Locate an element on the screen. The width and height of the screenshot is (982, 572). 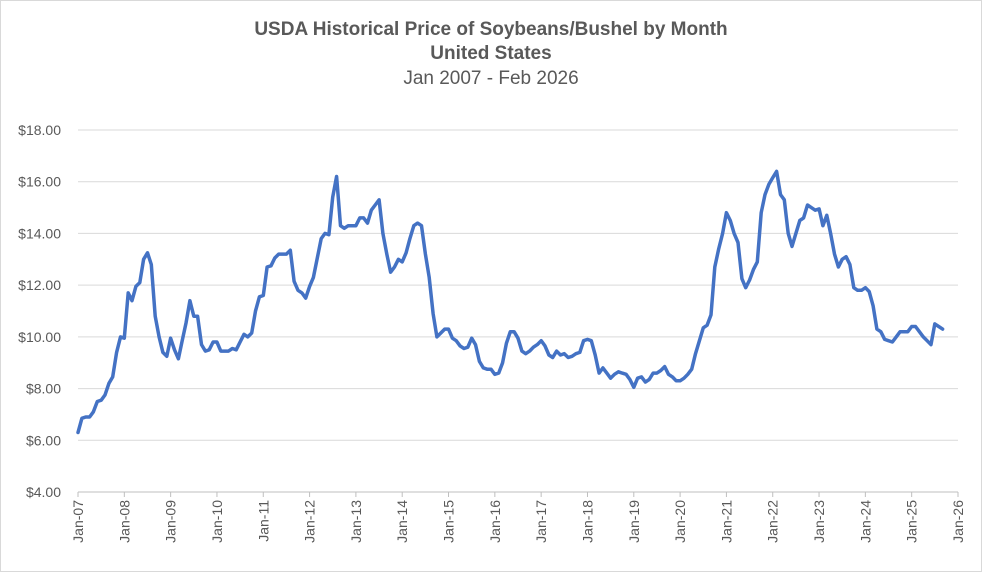
x-tick-label: Jan-09 is located at coordinates (171, 521).